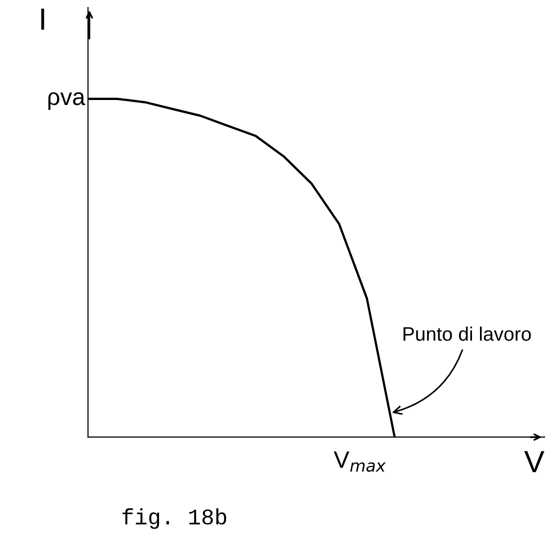 This screenshot has height=537, width=550. What do you see at coordinates (42, 19) in the screenshot?
I see `y-axis-title: I` at bounding box center [42, 19].